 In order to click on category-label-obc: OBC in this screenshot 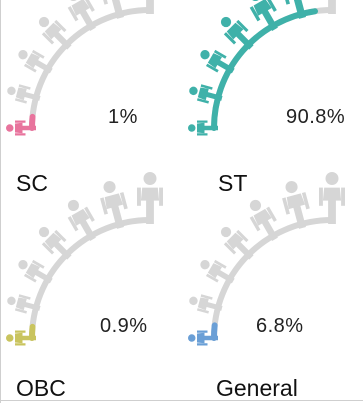, I will do `click(41, 388)`.